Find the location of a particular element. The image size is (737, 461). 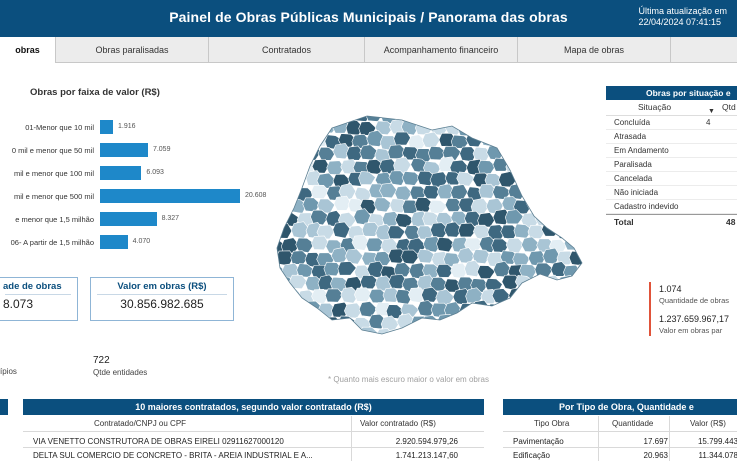

tipo-1: Pavimentação is located at coordinates (538, 441).